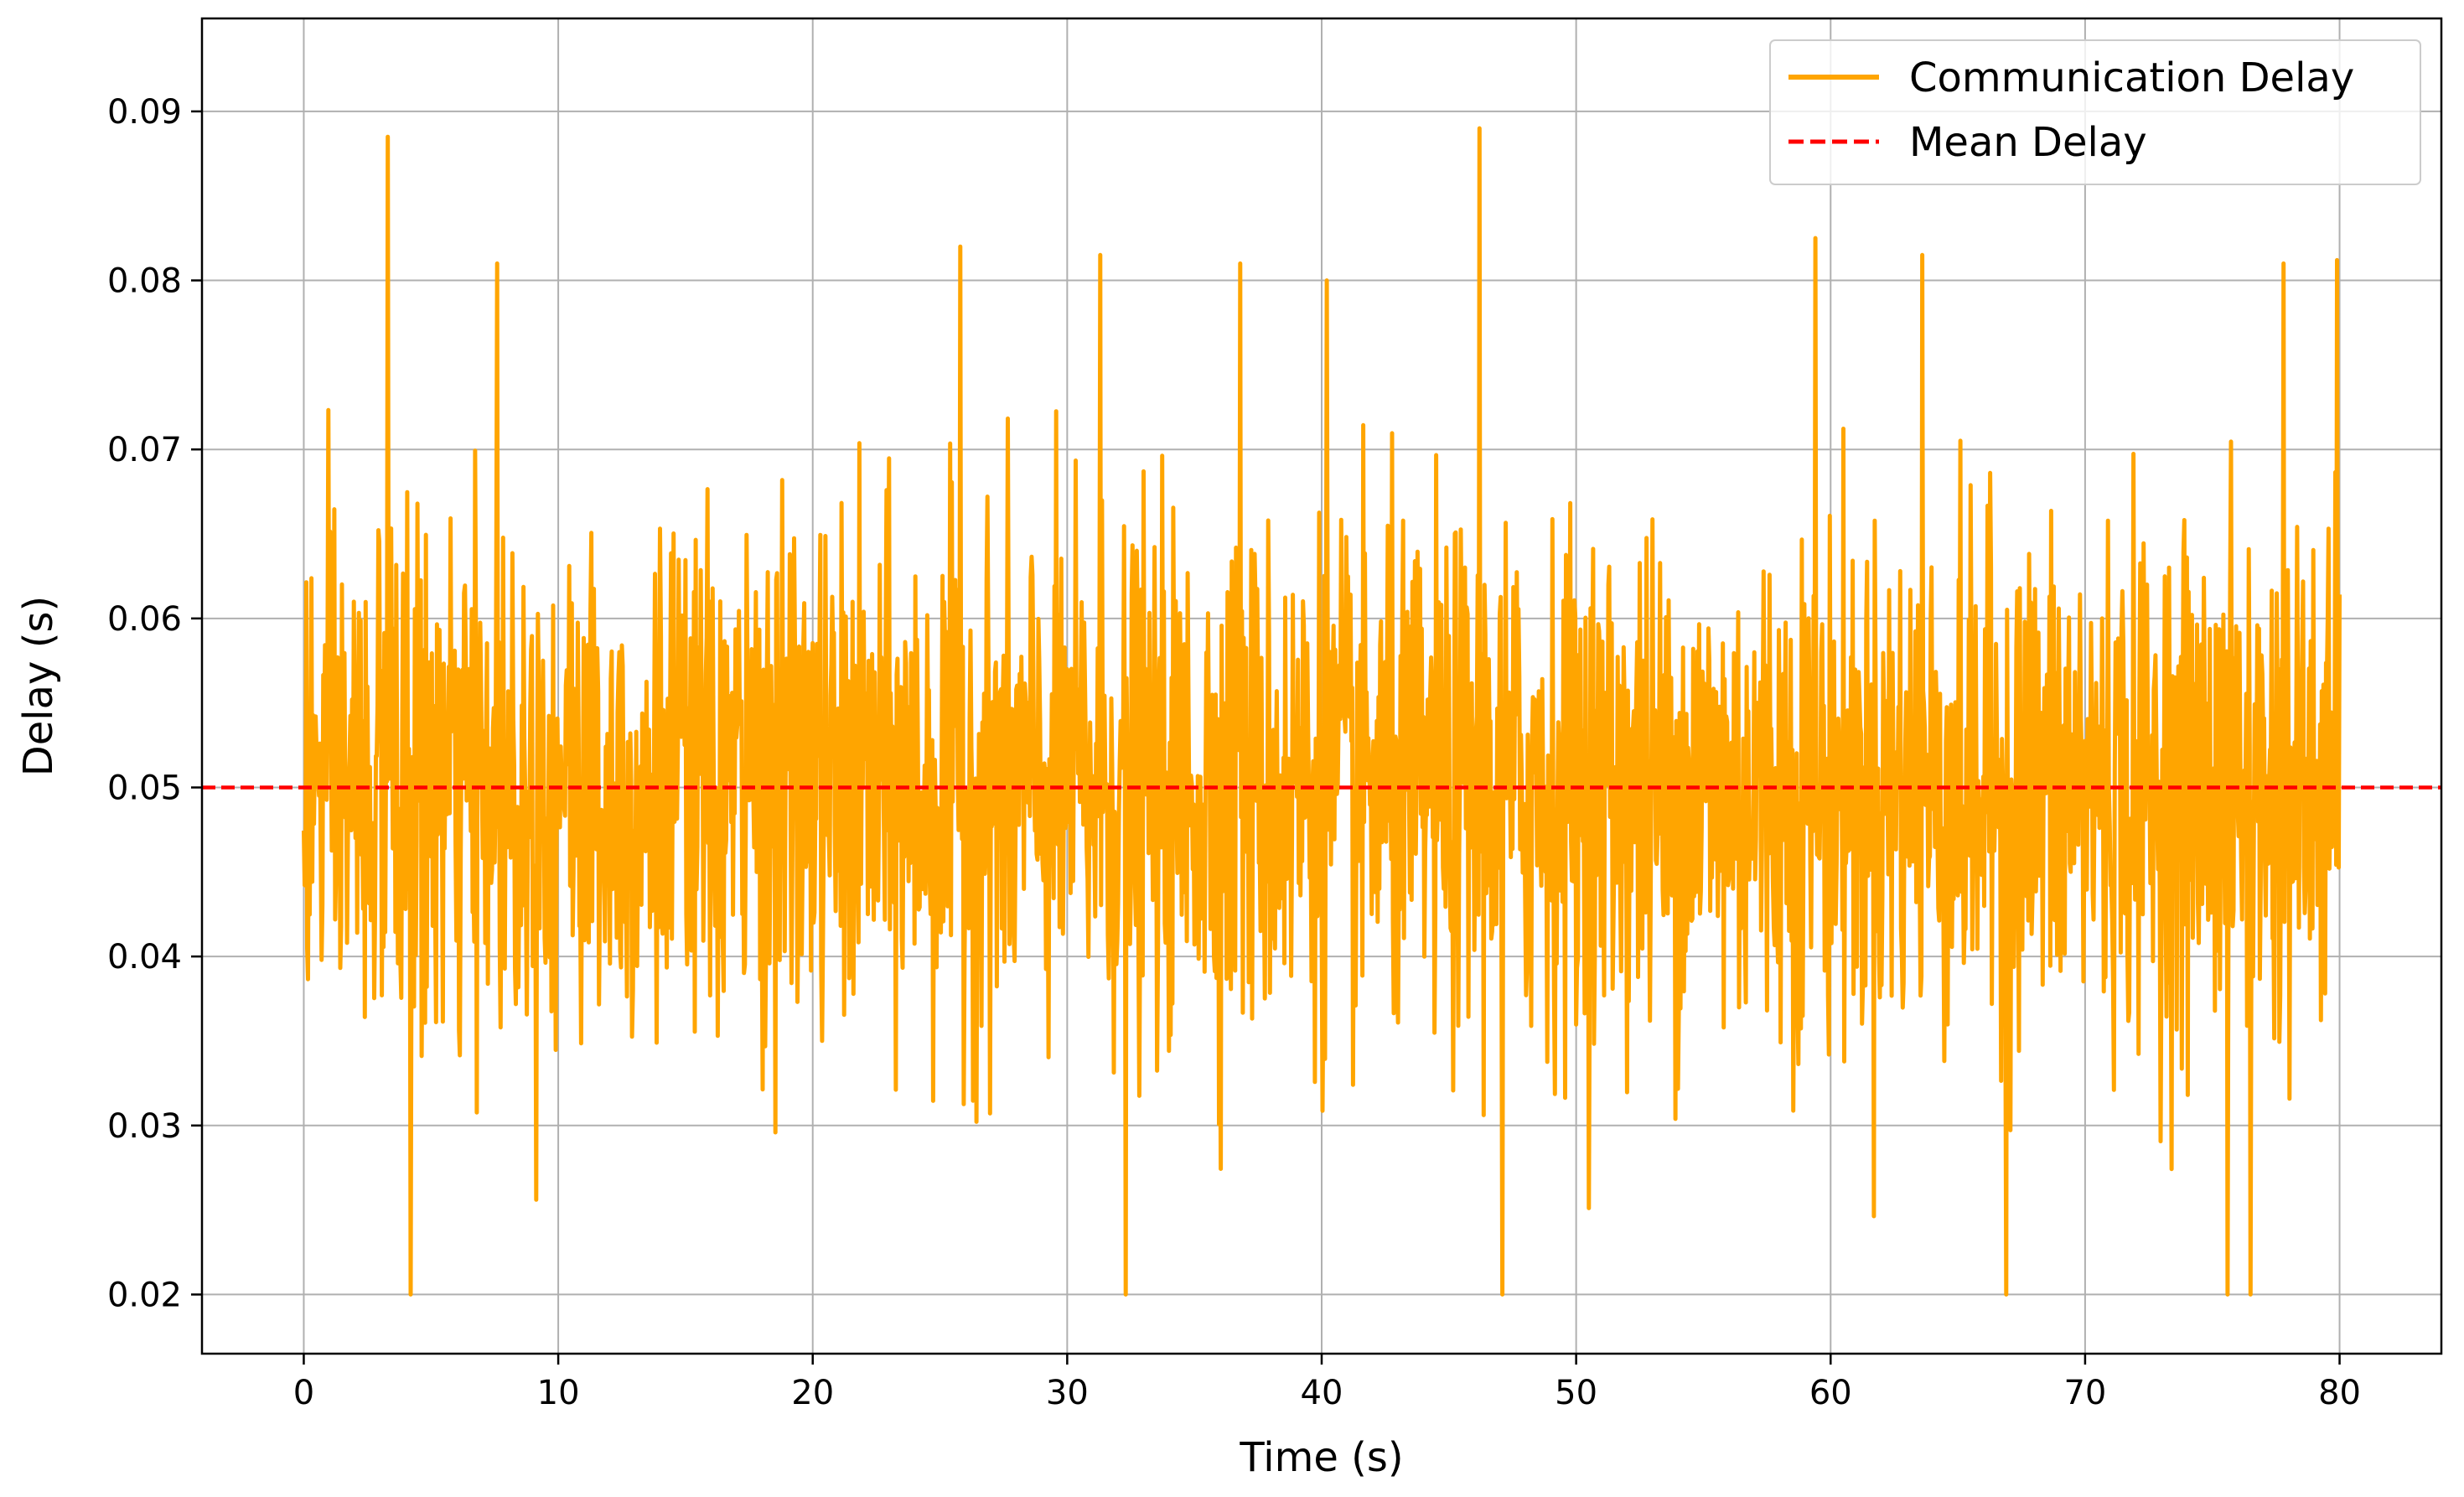 The width and height of the screenshot is (2464, 1497). What do you see at coordinates (144, 112) in the screenshot?
I see `y-tick-label: 0.09` at bounding box center [144, 112].